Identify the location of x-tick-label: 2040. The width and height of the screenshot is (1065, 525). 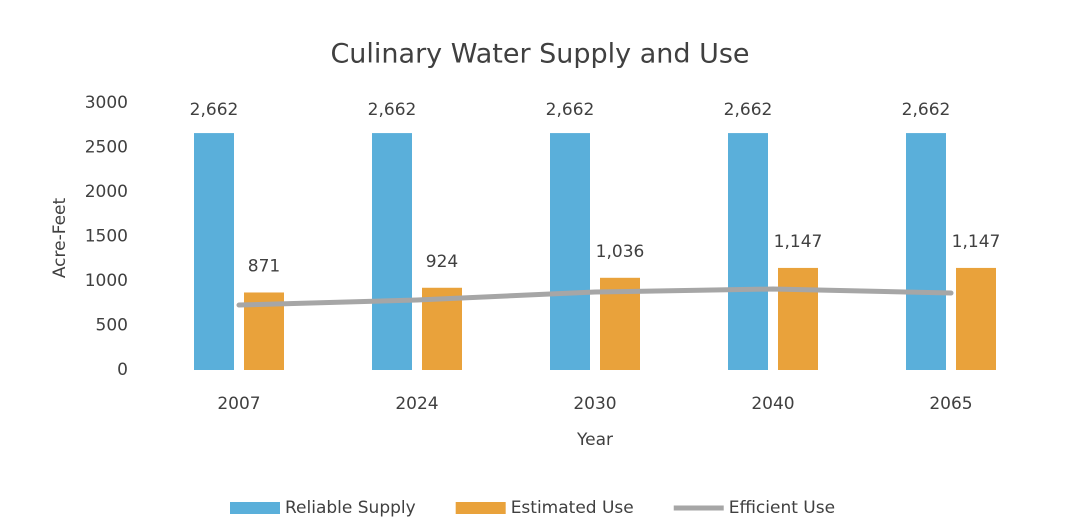
(772, 404).